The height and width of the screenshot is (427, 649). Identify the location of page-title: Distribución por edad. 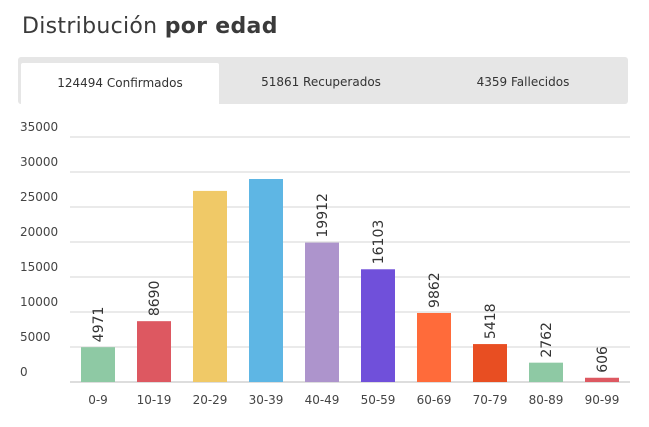
(150, 26).